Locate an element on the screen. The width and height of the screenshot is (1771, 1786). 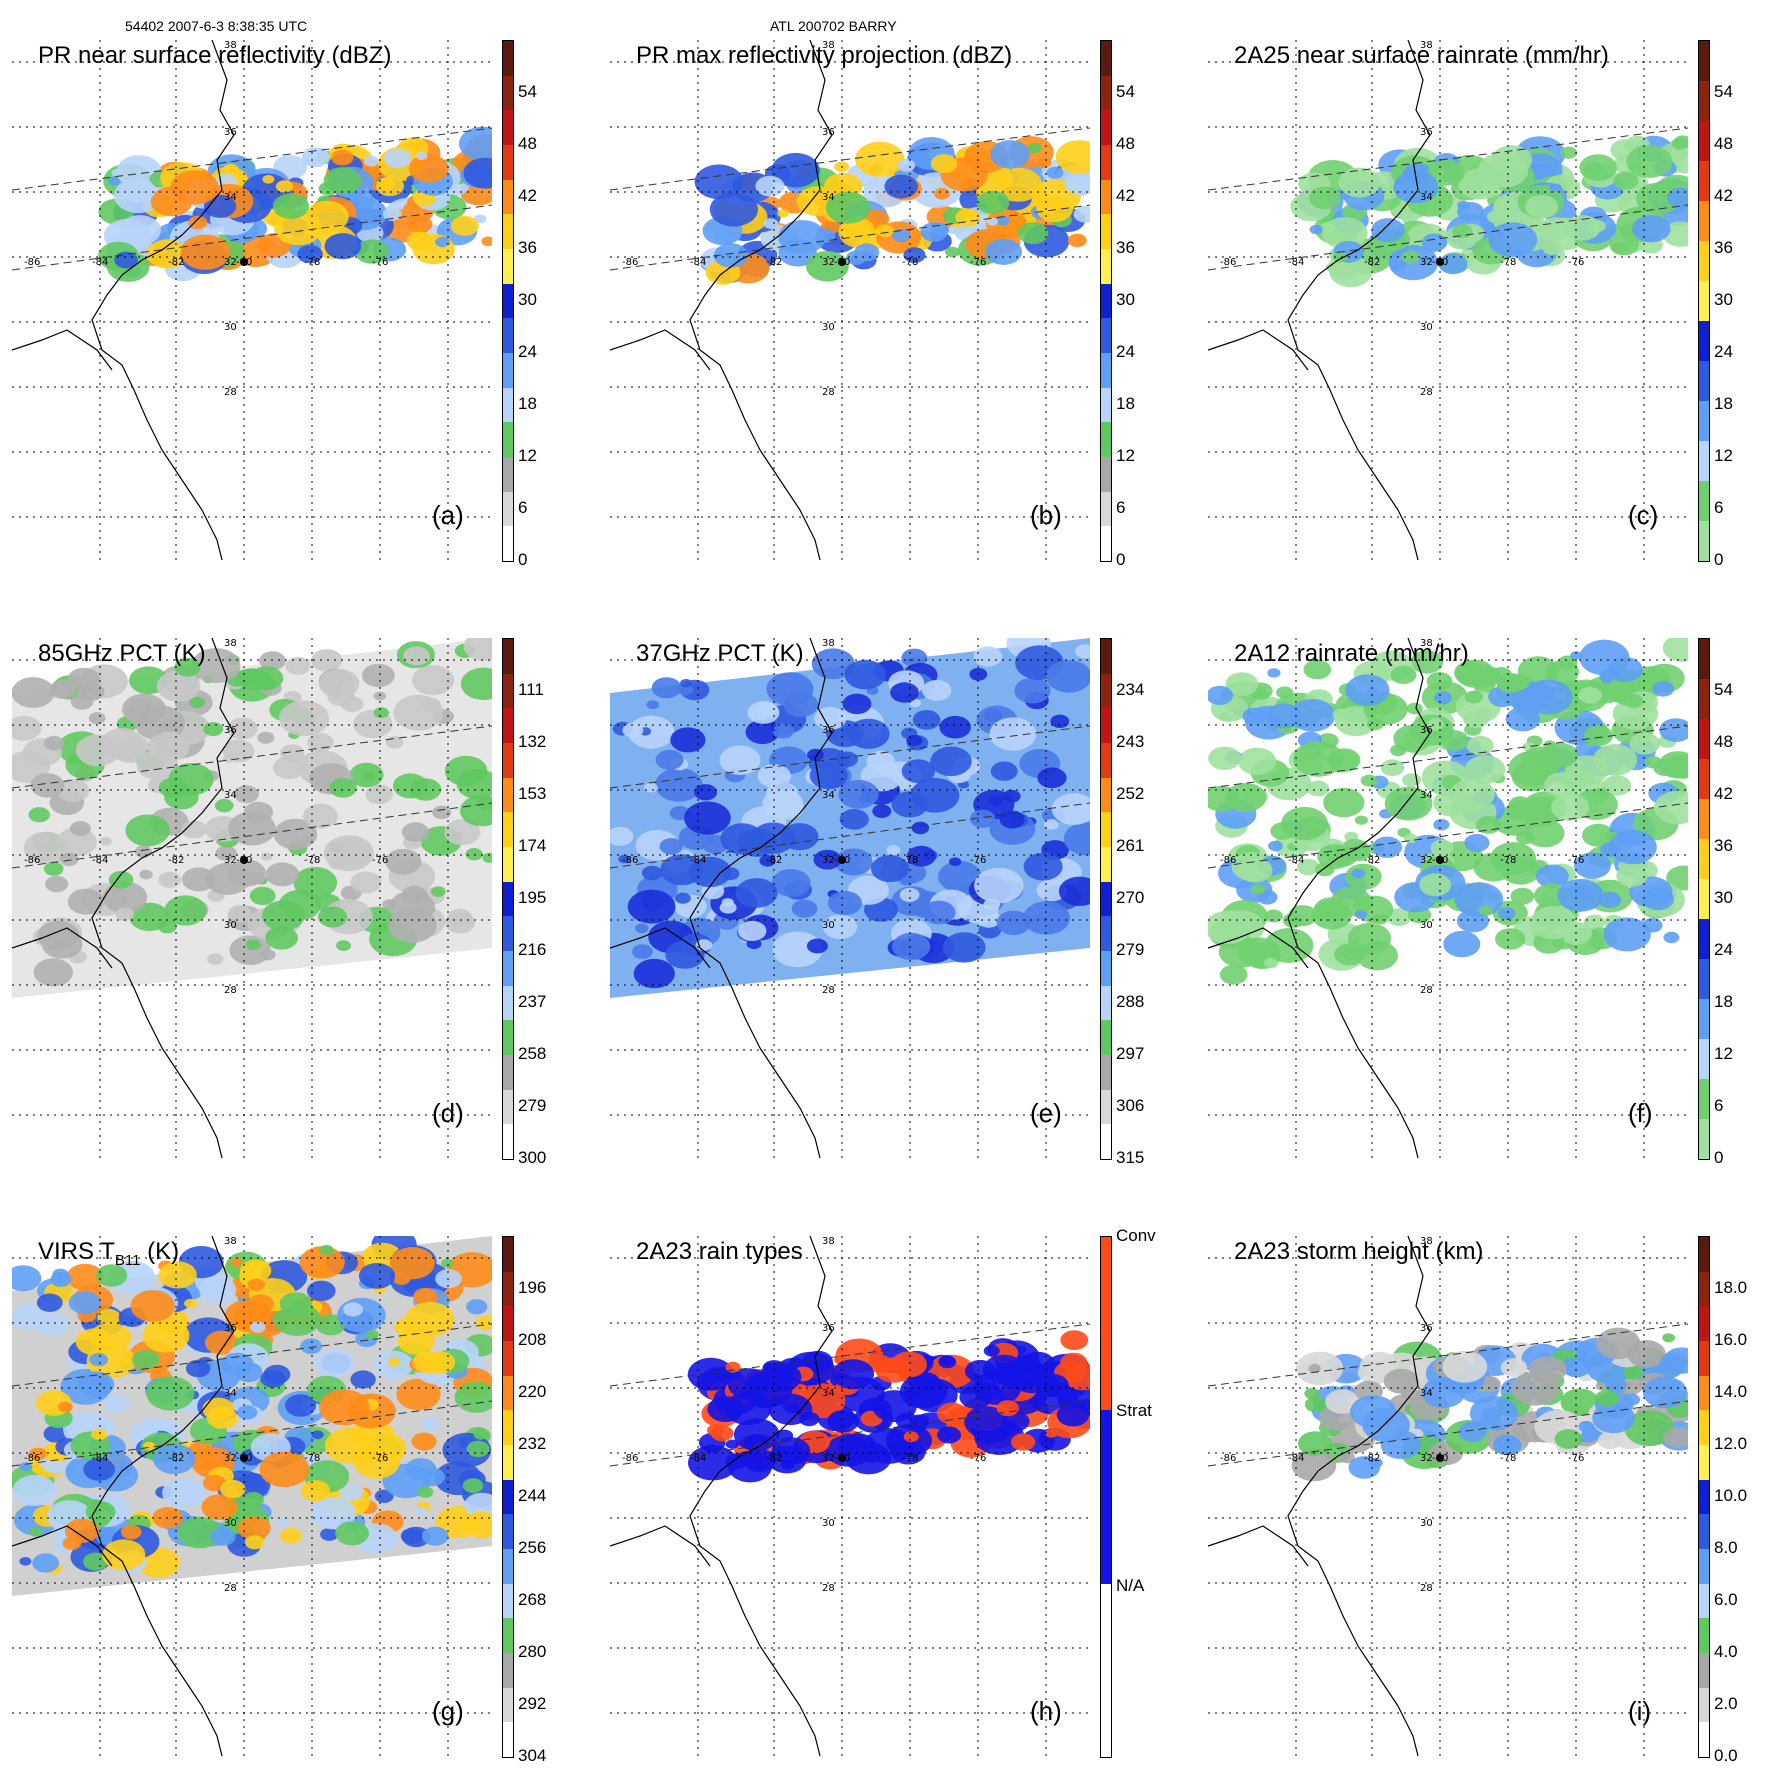
colorbar-tick-label: 195 is located at coordinates (532, 897).